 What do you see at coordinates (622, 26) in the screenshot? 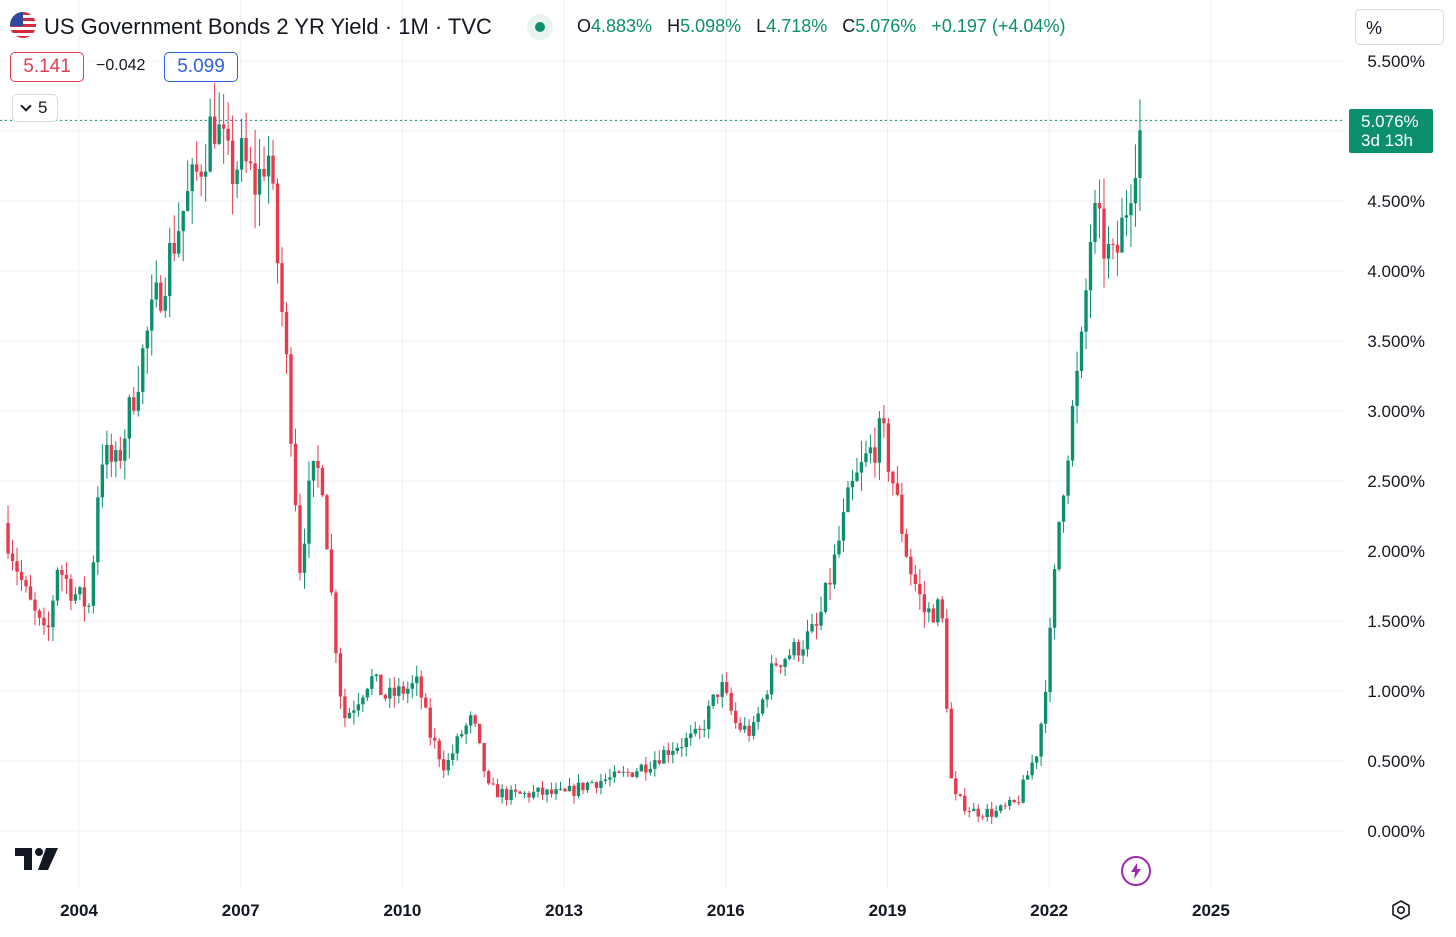
I see `open-value: 4.883%` at bounding box center [622, 26].